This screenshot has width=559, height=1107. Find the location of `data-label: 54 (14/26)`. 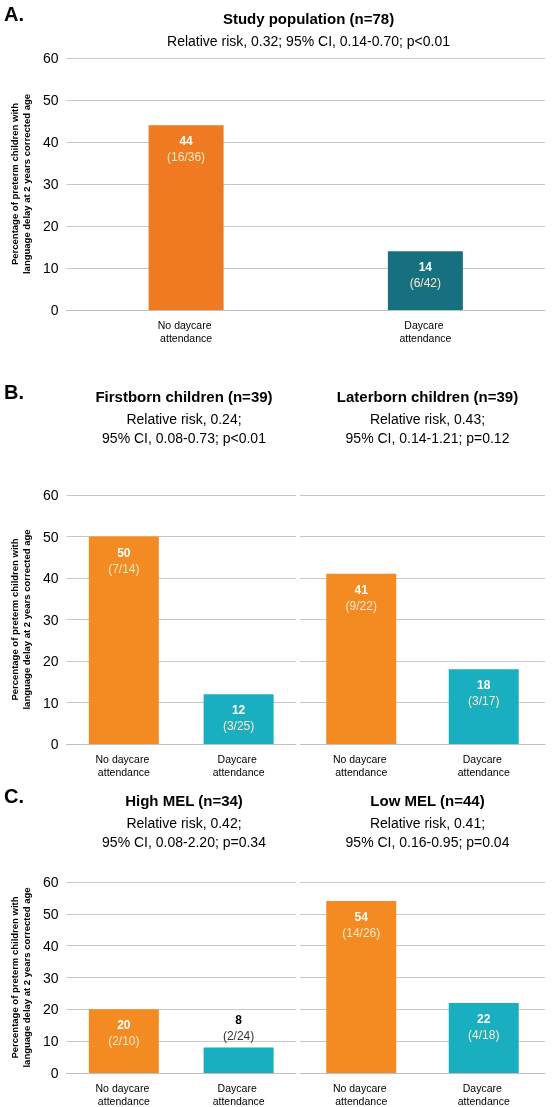

data-label: 54 (14/26) is located at coordinates (361, 925).